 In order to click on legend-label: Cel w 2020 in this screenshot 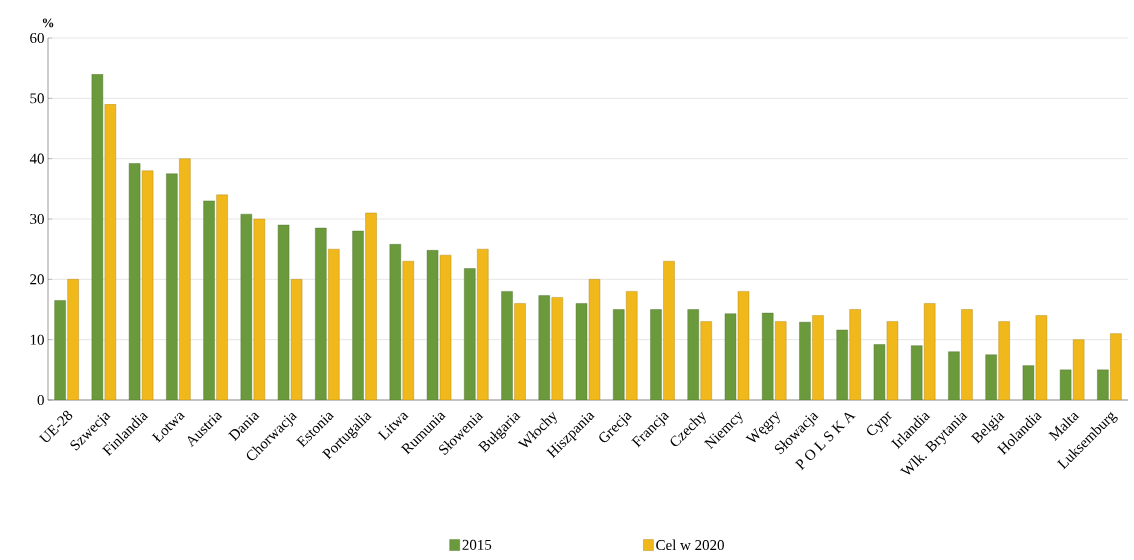, I will do `click(690, 545)`.